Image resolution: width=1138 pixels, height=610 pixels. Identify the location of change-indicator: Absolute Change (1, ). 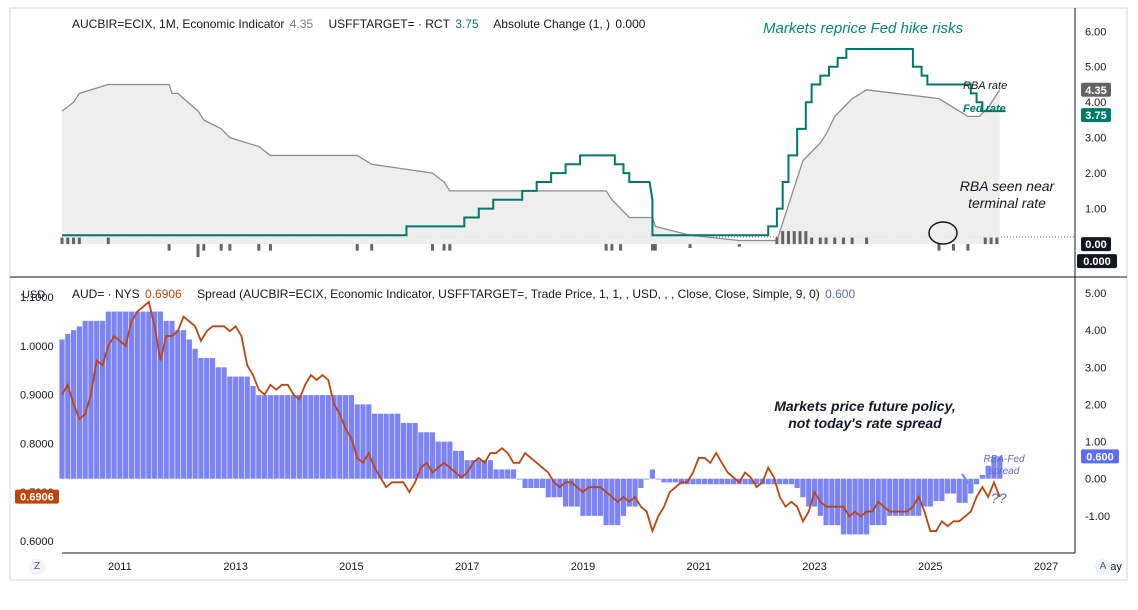
(552, 24).